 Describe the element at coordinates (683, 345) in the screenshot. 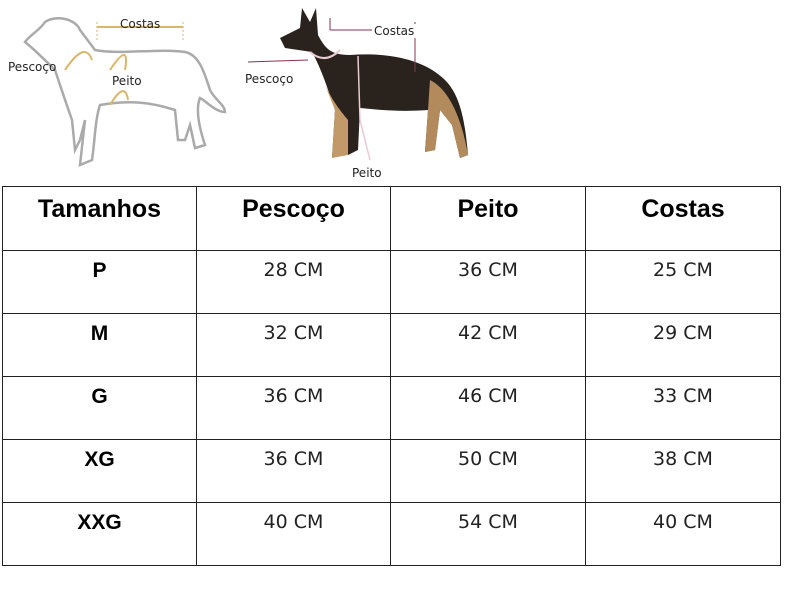

I see `back-cell: 29 CM` at that location.